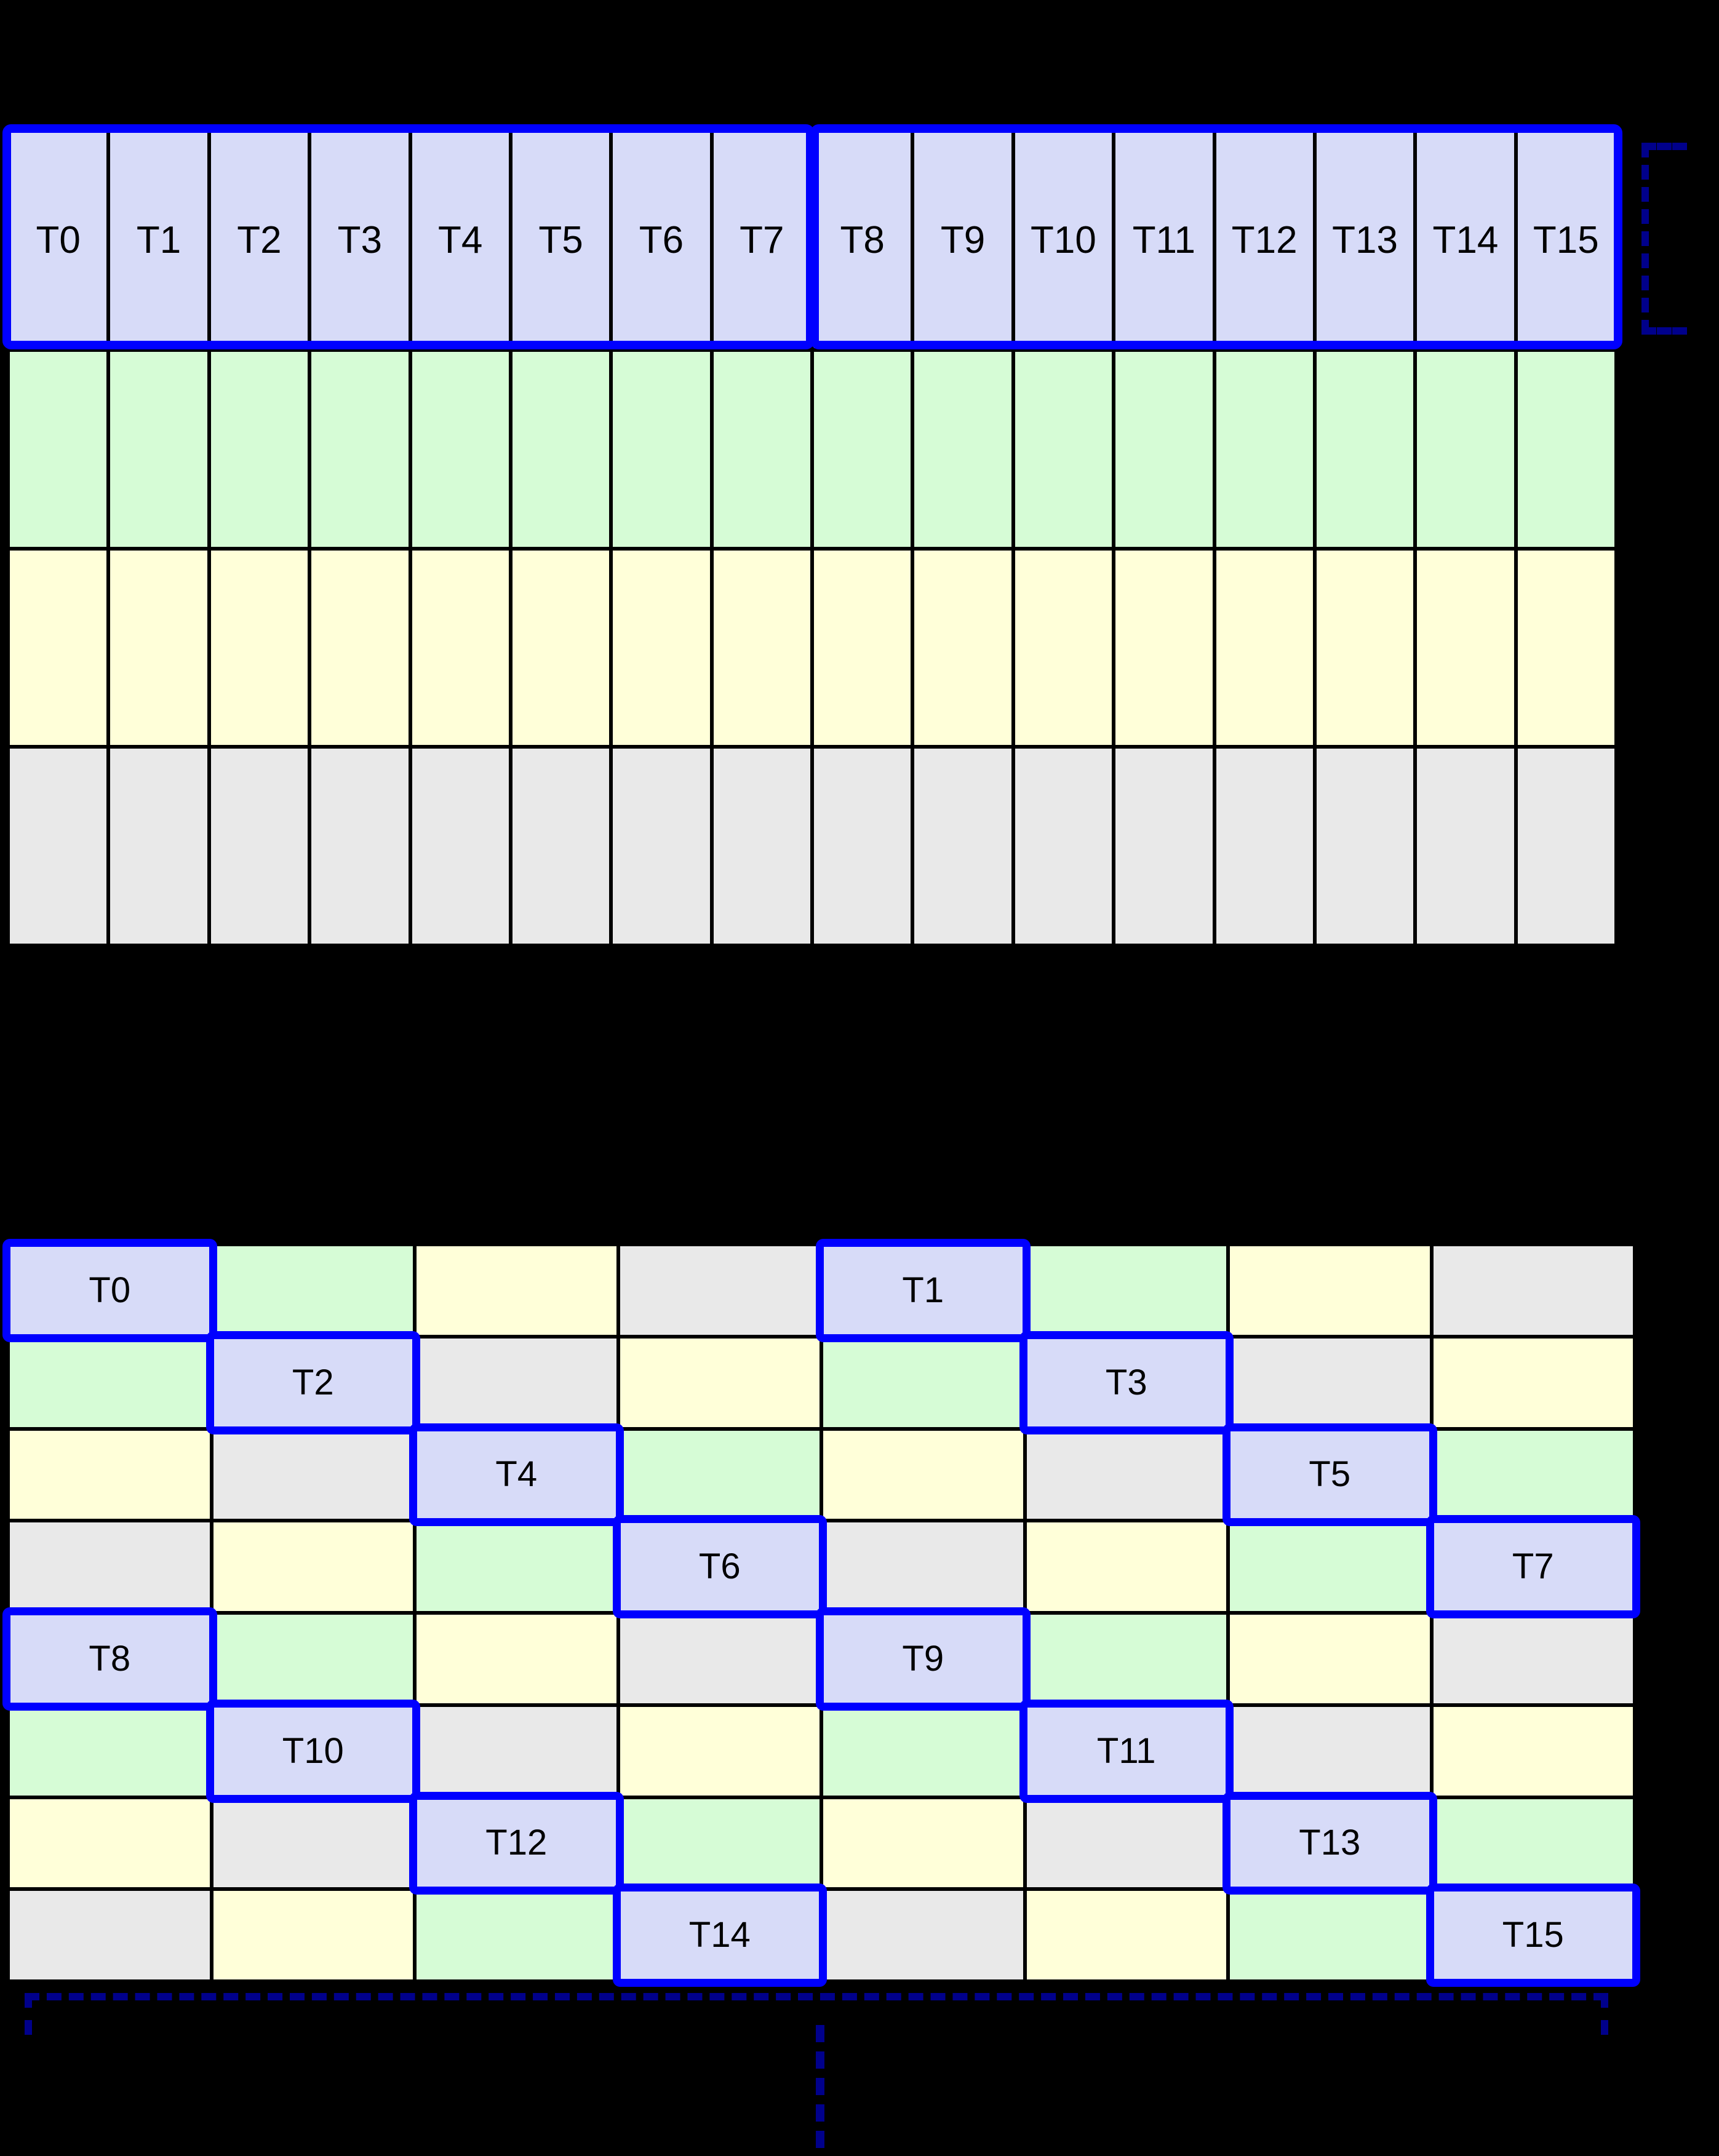 The height and width of the screenshot is (2156, 1719). I want to click on highlight-cell-t1: T1, so click(923, 1290).